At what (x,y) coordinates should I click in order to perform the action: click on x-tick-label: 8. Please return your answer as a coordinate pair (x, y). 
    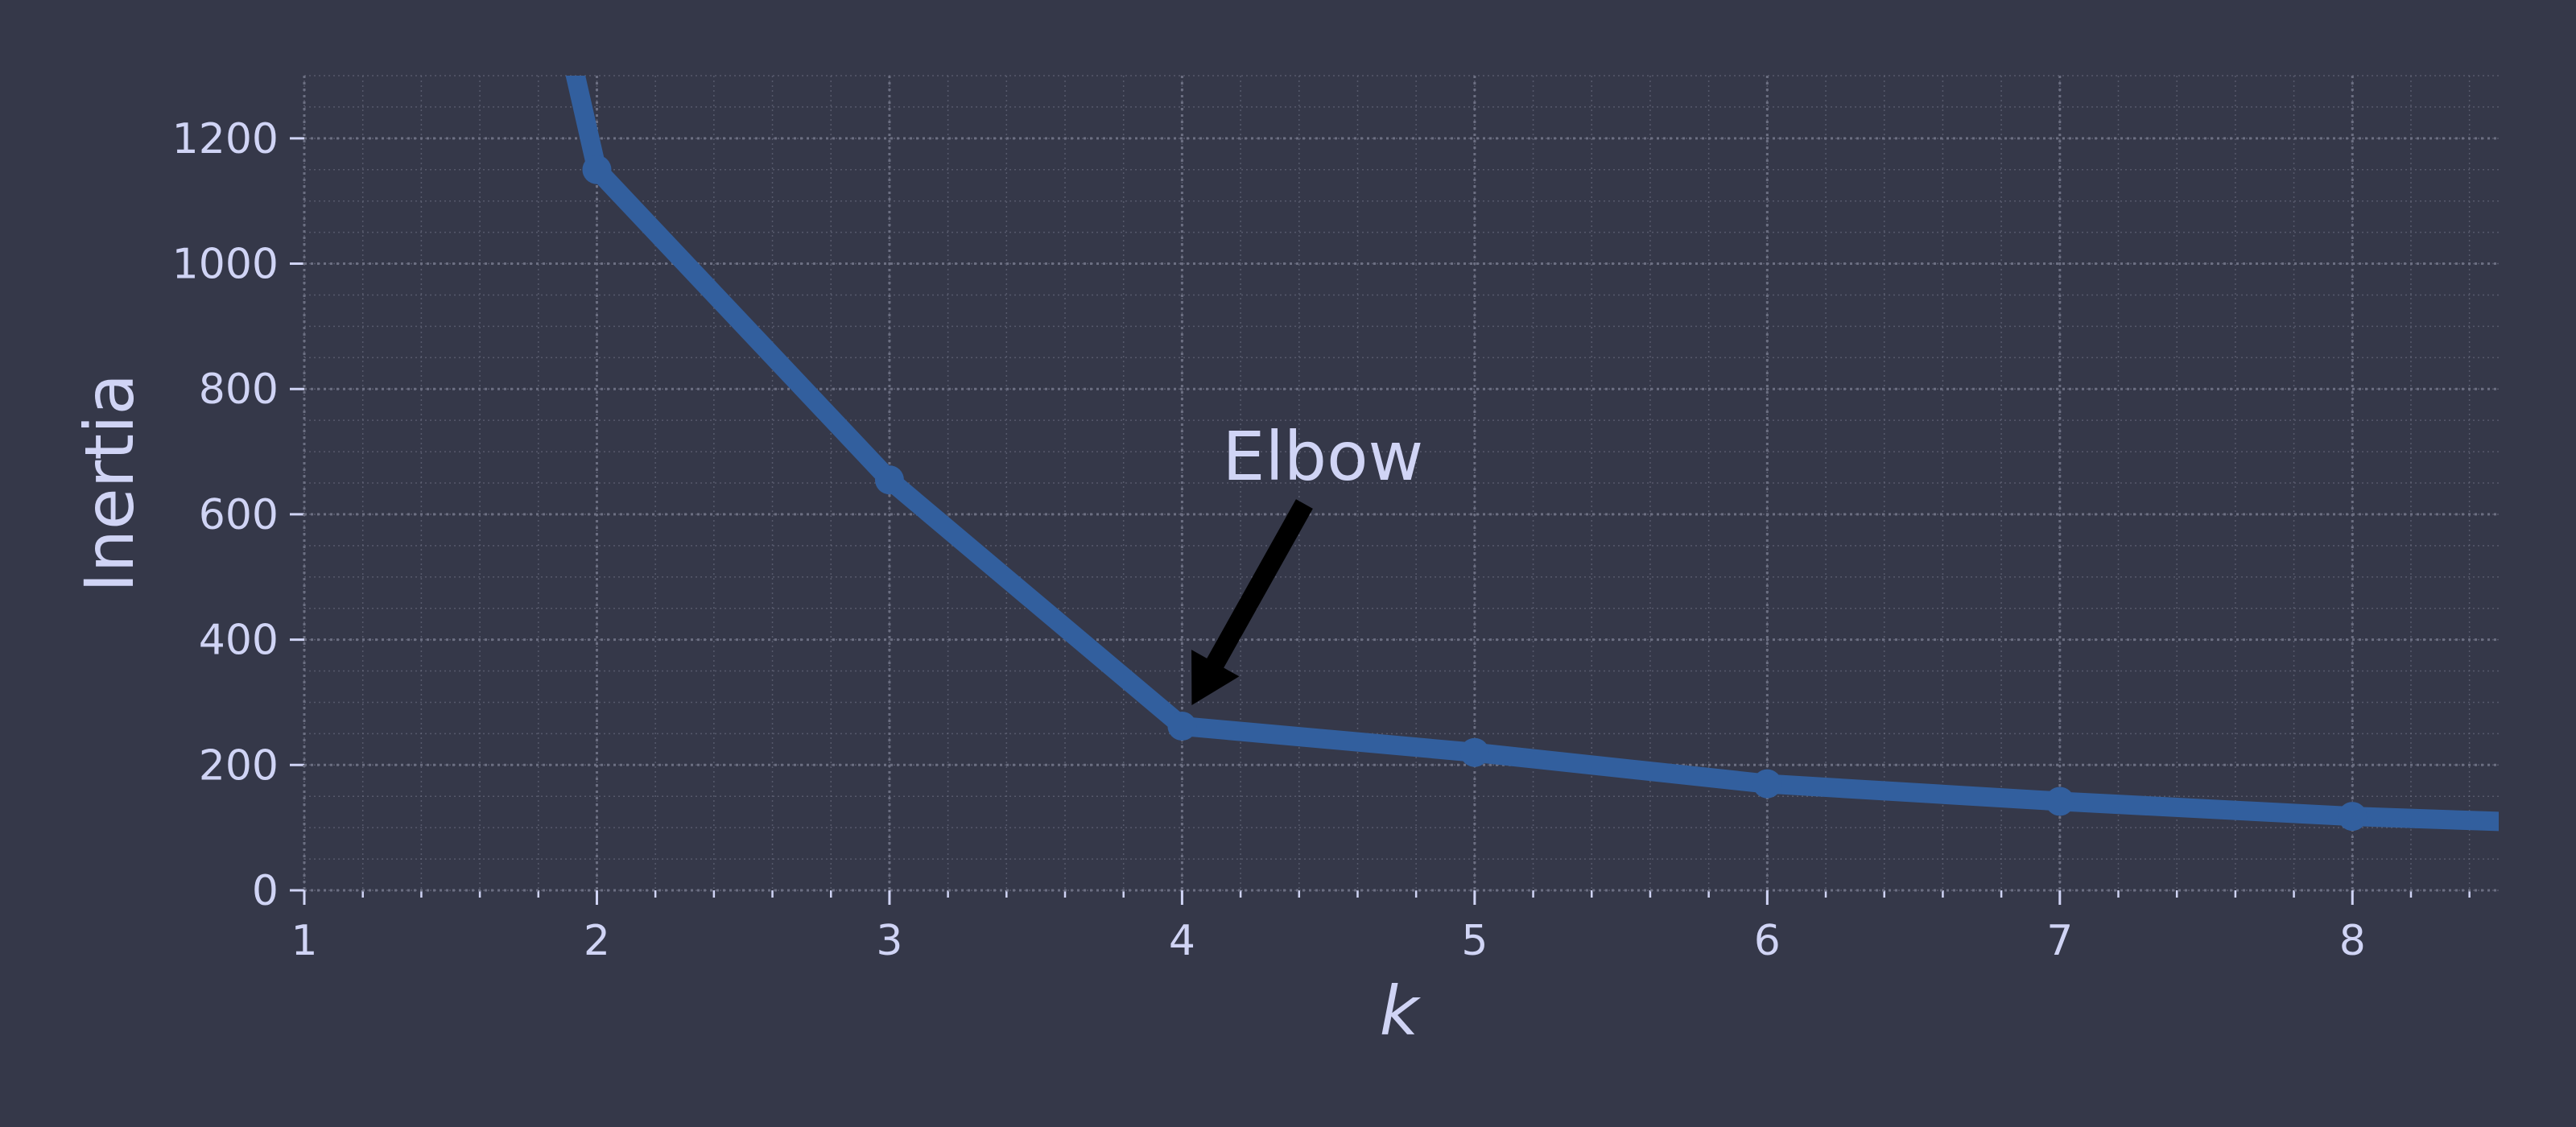
    Looking at the image, I should click on (2352, 941).